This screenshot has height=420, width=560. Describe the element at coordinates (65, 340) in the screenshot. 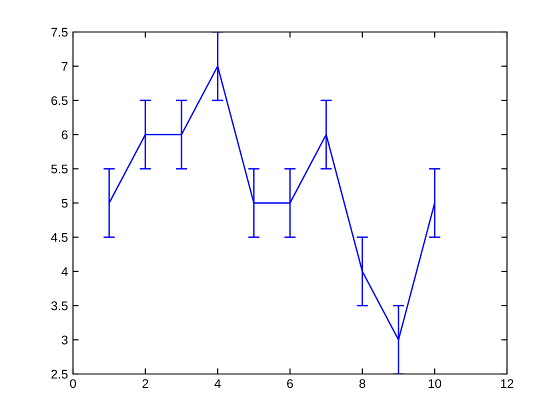

I see `y-tick-label: 3` at that location.